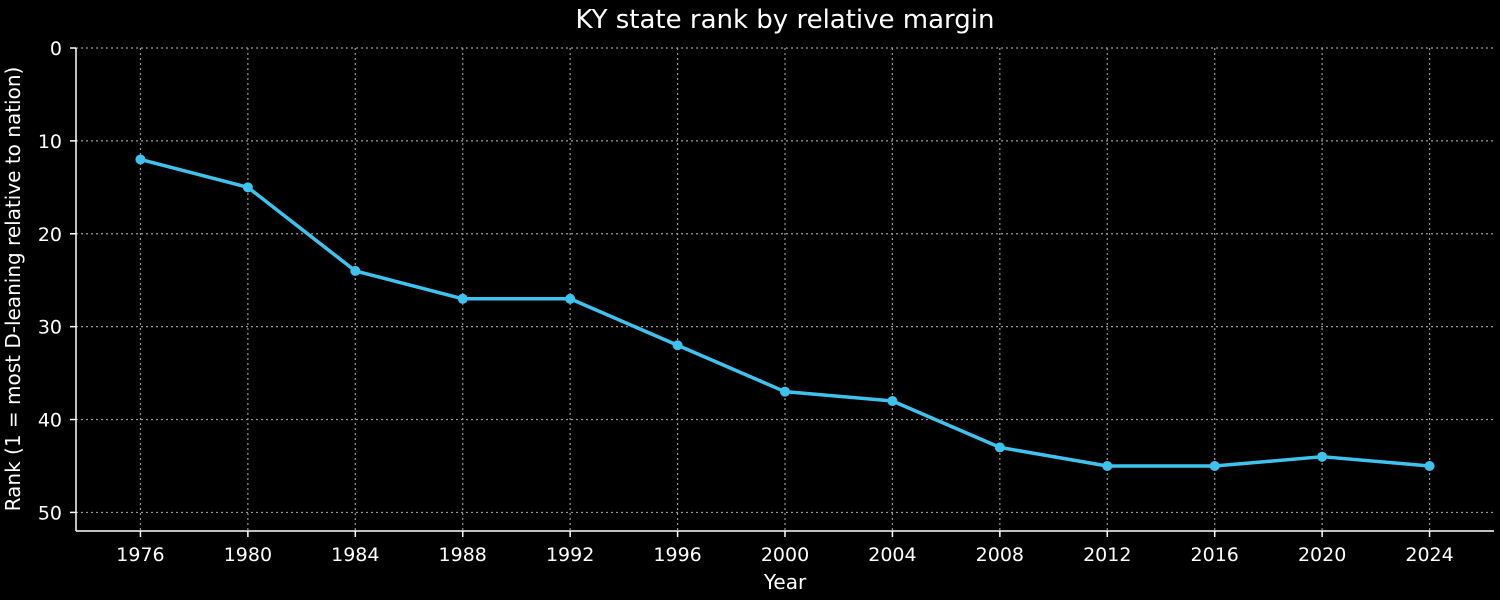 Image resolution: width=1500 pixels, height=600 pixels. What do you see at coordinates (56, 49) in the screenshot?
I see `y-tick-label: 0` at bounding box center [56, 49].